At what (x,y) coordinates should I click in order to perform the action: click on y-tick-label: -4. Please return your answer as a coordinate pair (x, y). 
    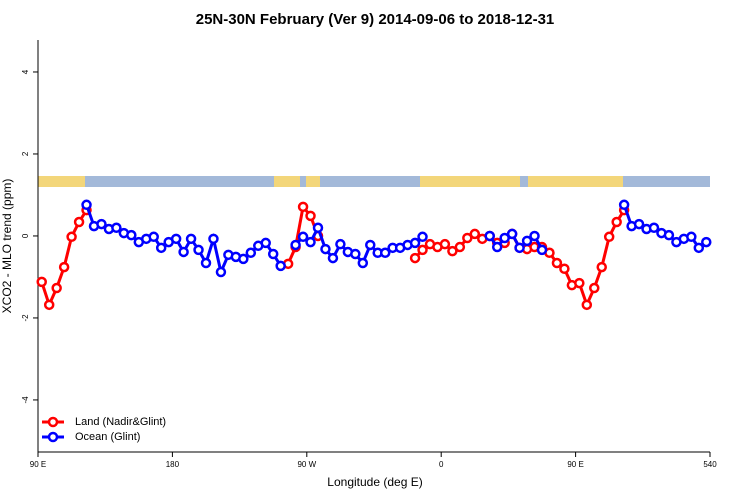
    Looking at the image, I should click on (25, 400).